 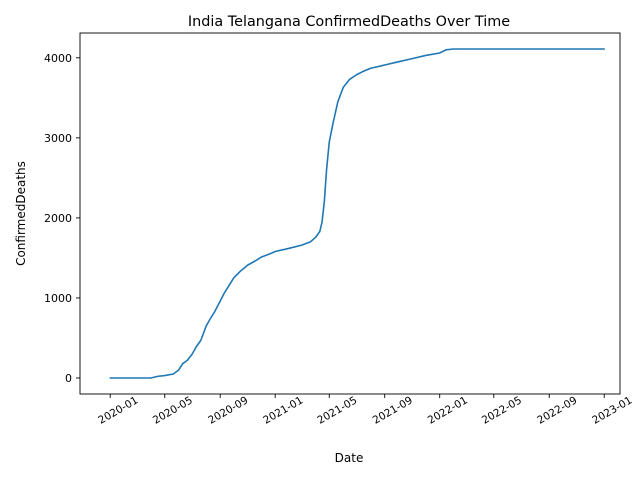 What do you see at coordinates (58, 138) in the screenshot?
I see `y-tick-label: 3000` at bounding box center [58, 138].